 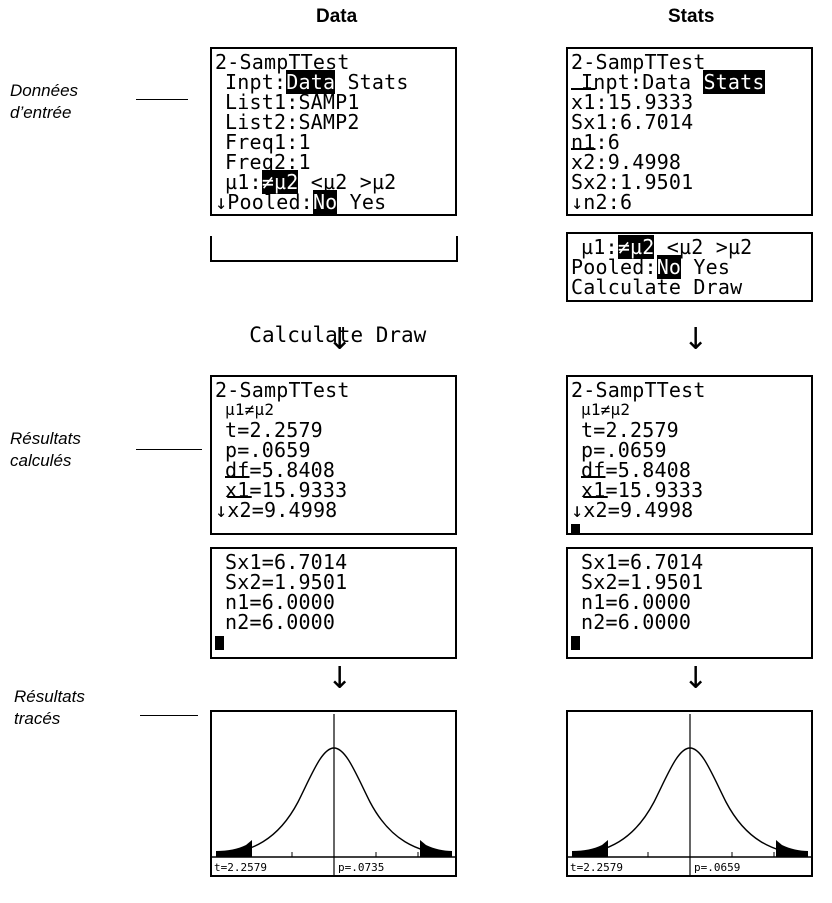 What do you see at coordinates (44, 101) in the screenshot?
I see `label-input-data: Données d’entrée` at bounding box center [44, 101].